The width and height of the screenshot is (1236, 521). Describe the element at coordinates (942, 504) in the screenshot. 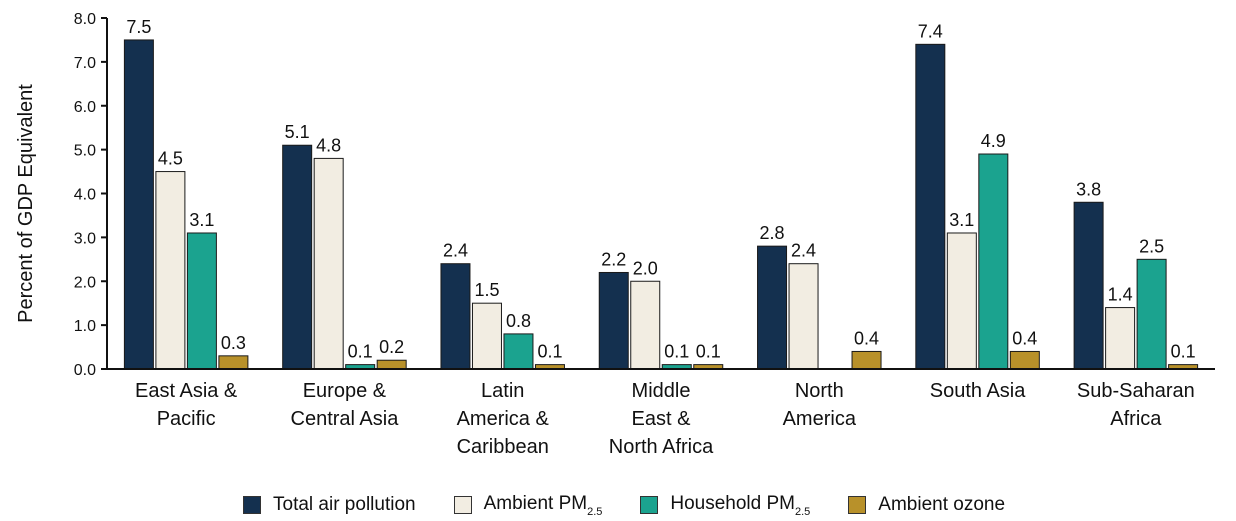

I see `legend-label: Ambient ozone` at that location.